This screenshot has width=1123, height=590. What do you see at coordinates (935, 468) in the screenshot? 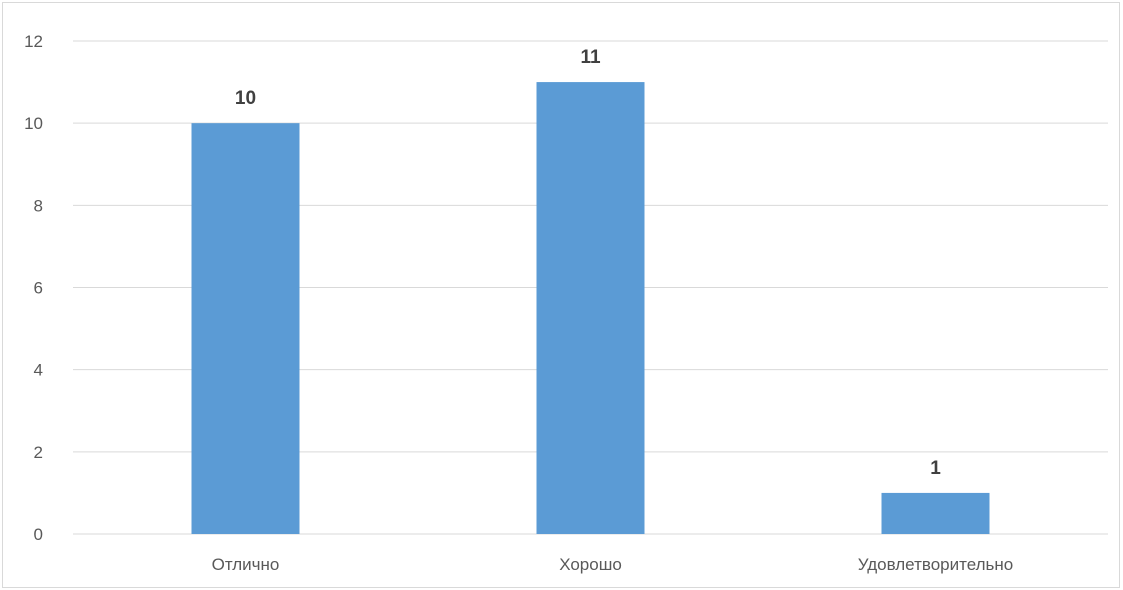
I see `data-label: 1` at bounding box center [935, 468].